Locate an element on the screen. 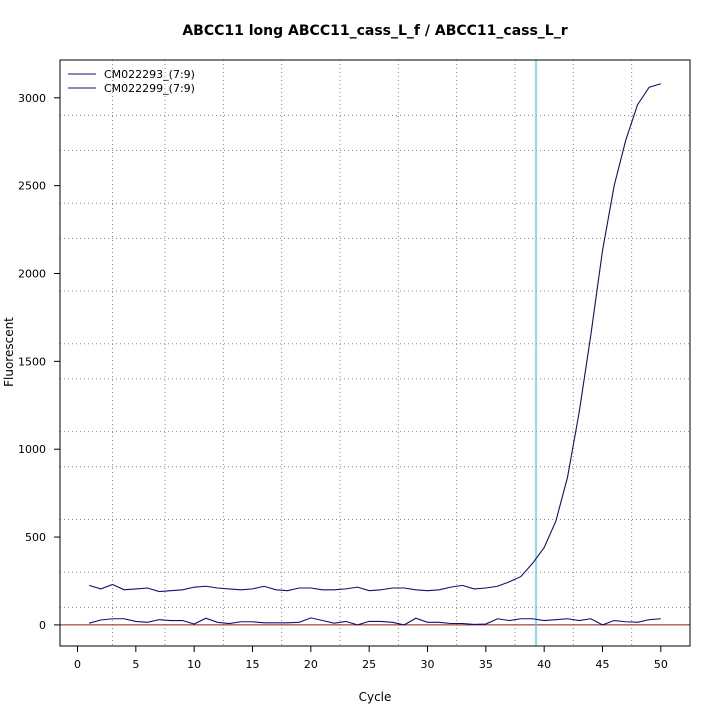 This screenshot has height=724, width=720. x-tick-label: 40 is located at coordinates (544, 664).